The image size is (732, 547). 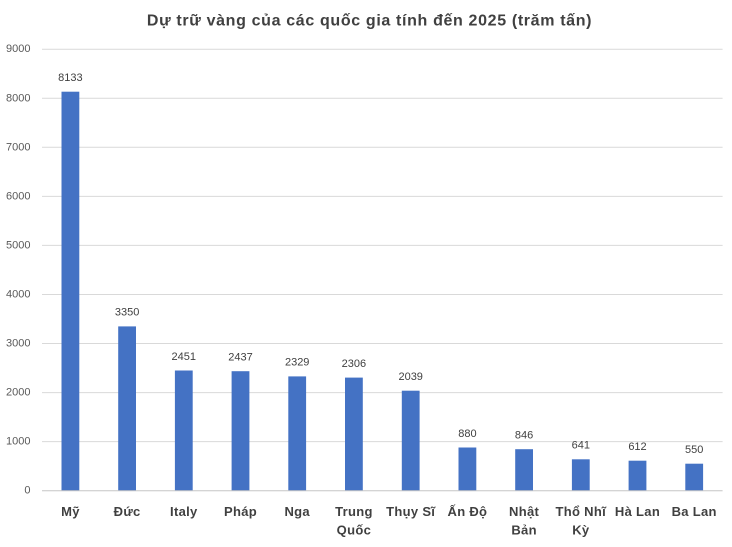 What do you see at coordinates (127, 511) in the screenshot?
I see `svg-text: Đức` at bounding box center [127, 511].